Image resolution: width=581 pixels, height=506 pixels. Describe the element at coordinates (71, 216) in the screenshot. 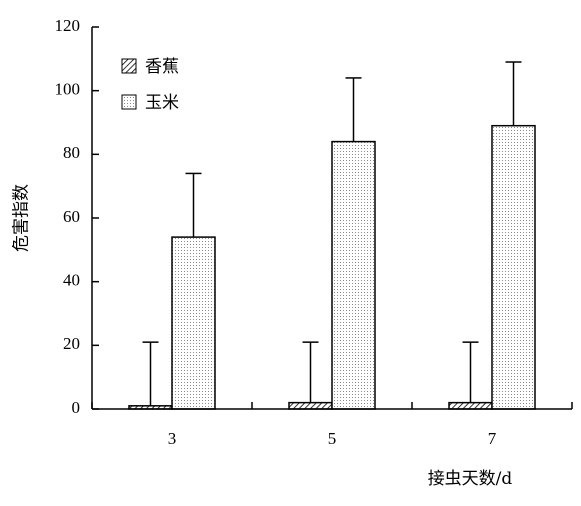

I see `y-tick-label: 60` at that location.